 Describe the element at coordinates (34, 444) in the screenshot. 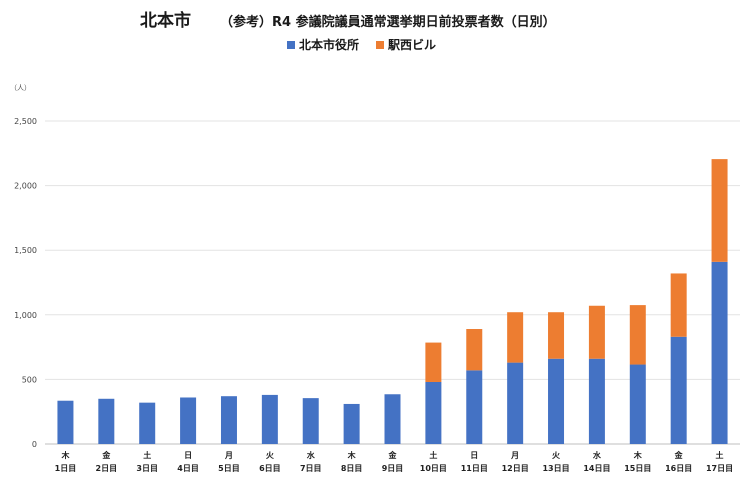

I see `y-tick-label: 0` at that location.